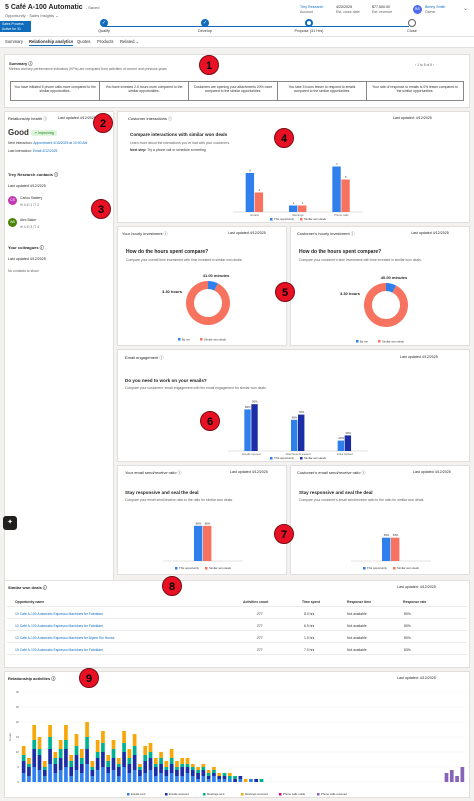 The height and width of the screenshot is (801, 474). I want to click on chevron-left-icon: ‹, so click(416, 65).